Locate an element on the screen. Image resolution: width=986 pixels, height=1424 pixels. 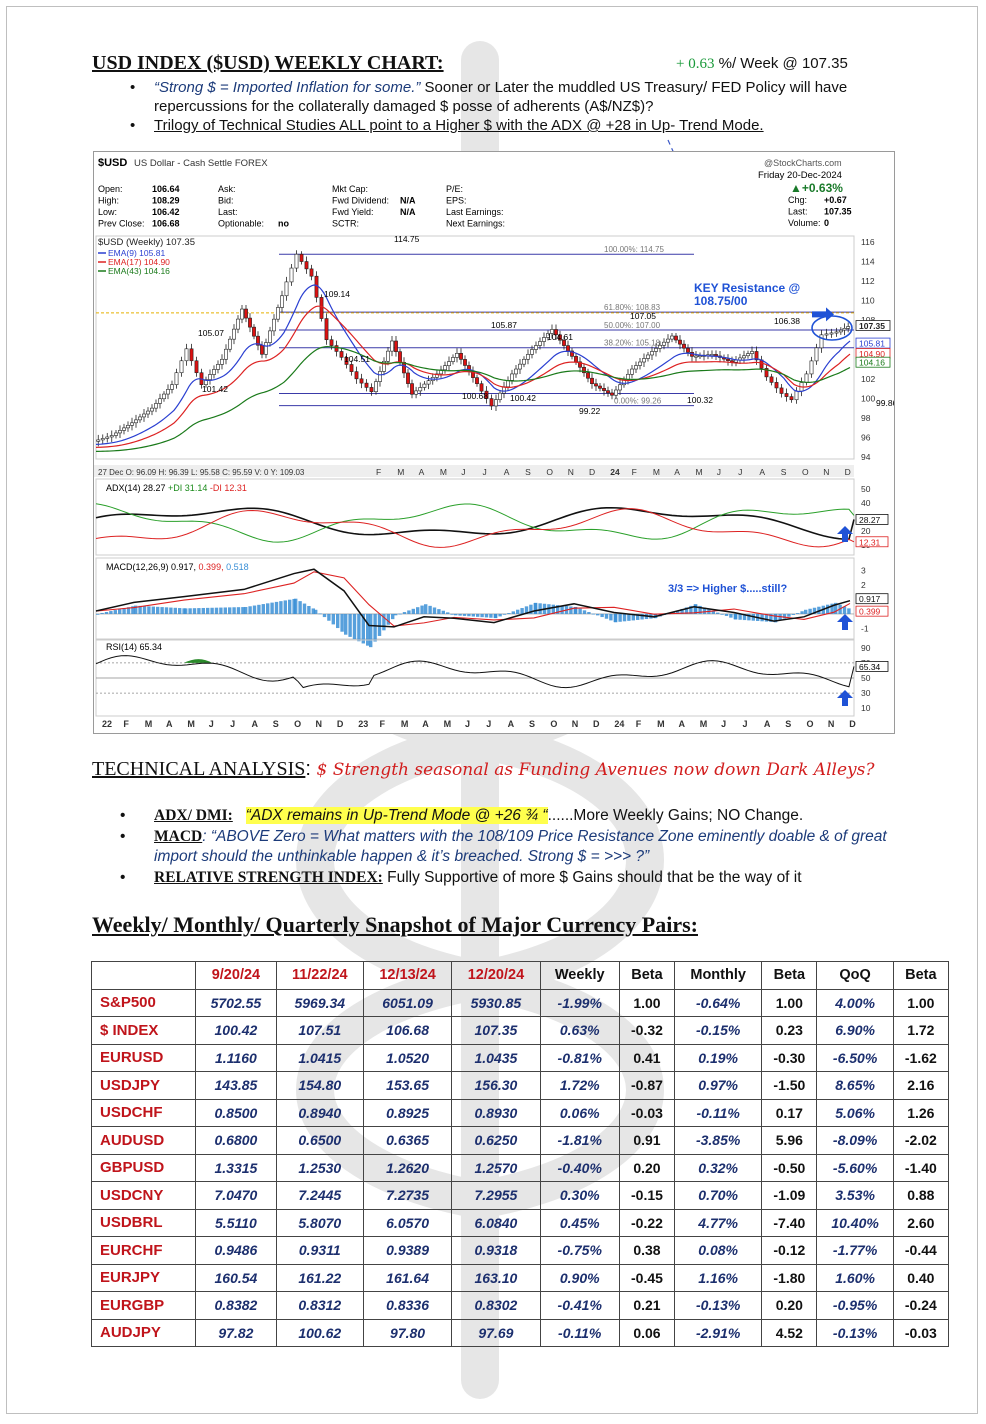
table-cell: 100.62 is located at coordinates (319, 1332).